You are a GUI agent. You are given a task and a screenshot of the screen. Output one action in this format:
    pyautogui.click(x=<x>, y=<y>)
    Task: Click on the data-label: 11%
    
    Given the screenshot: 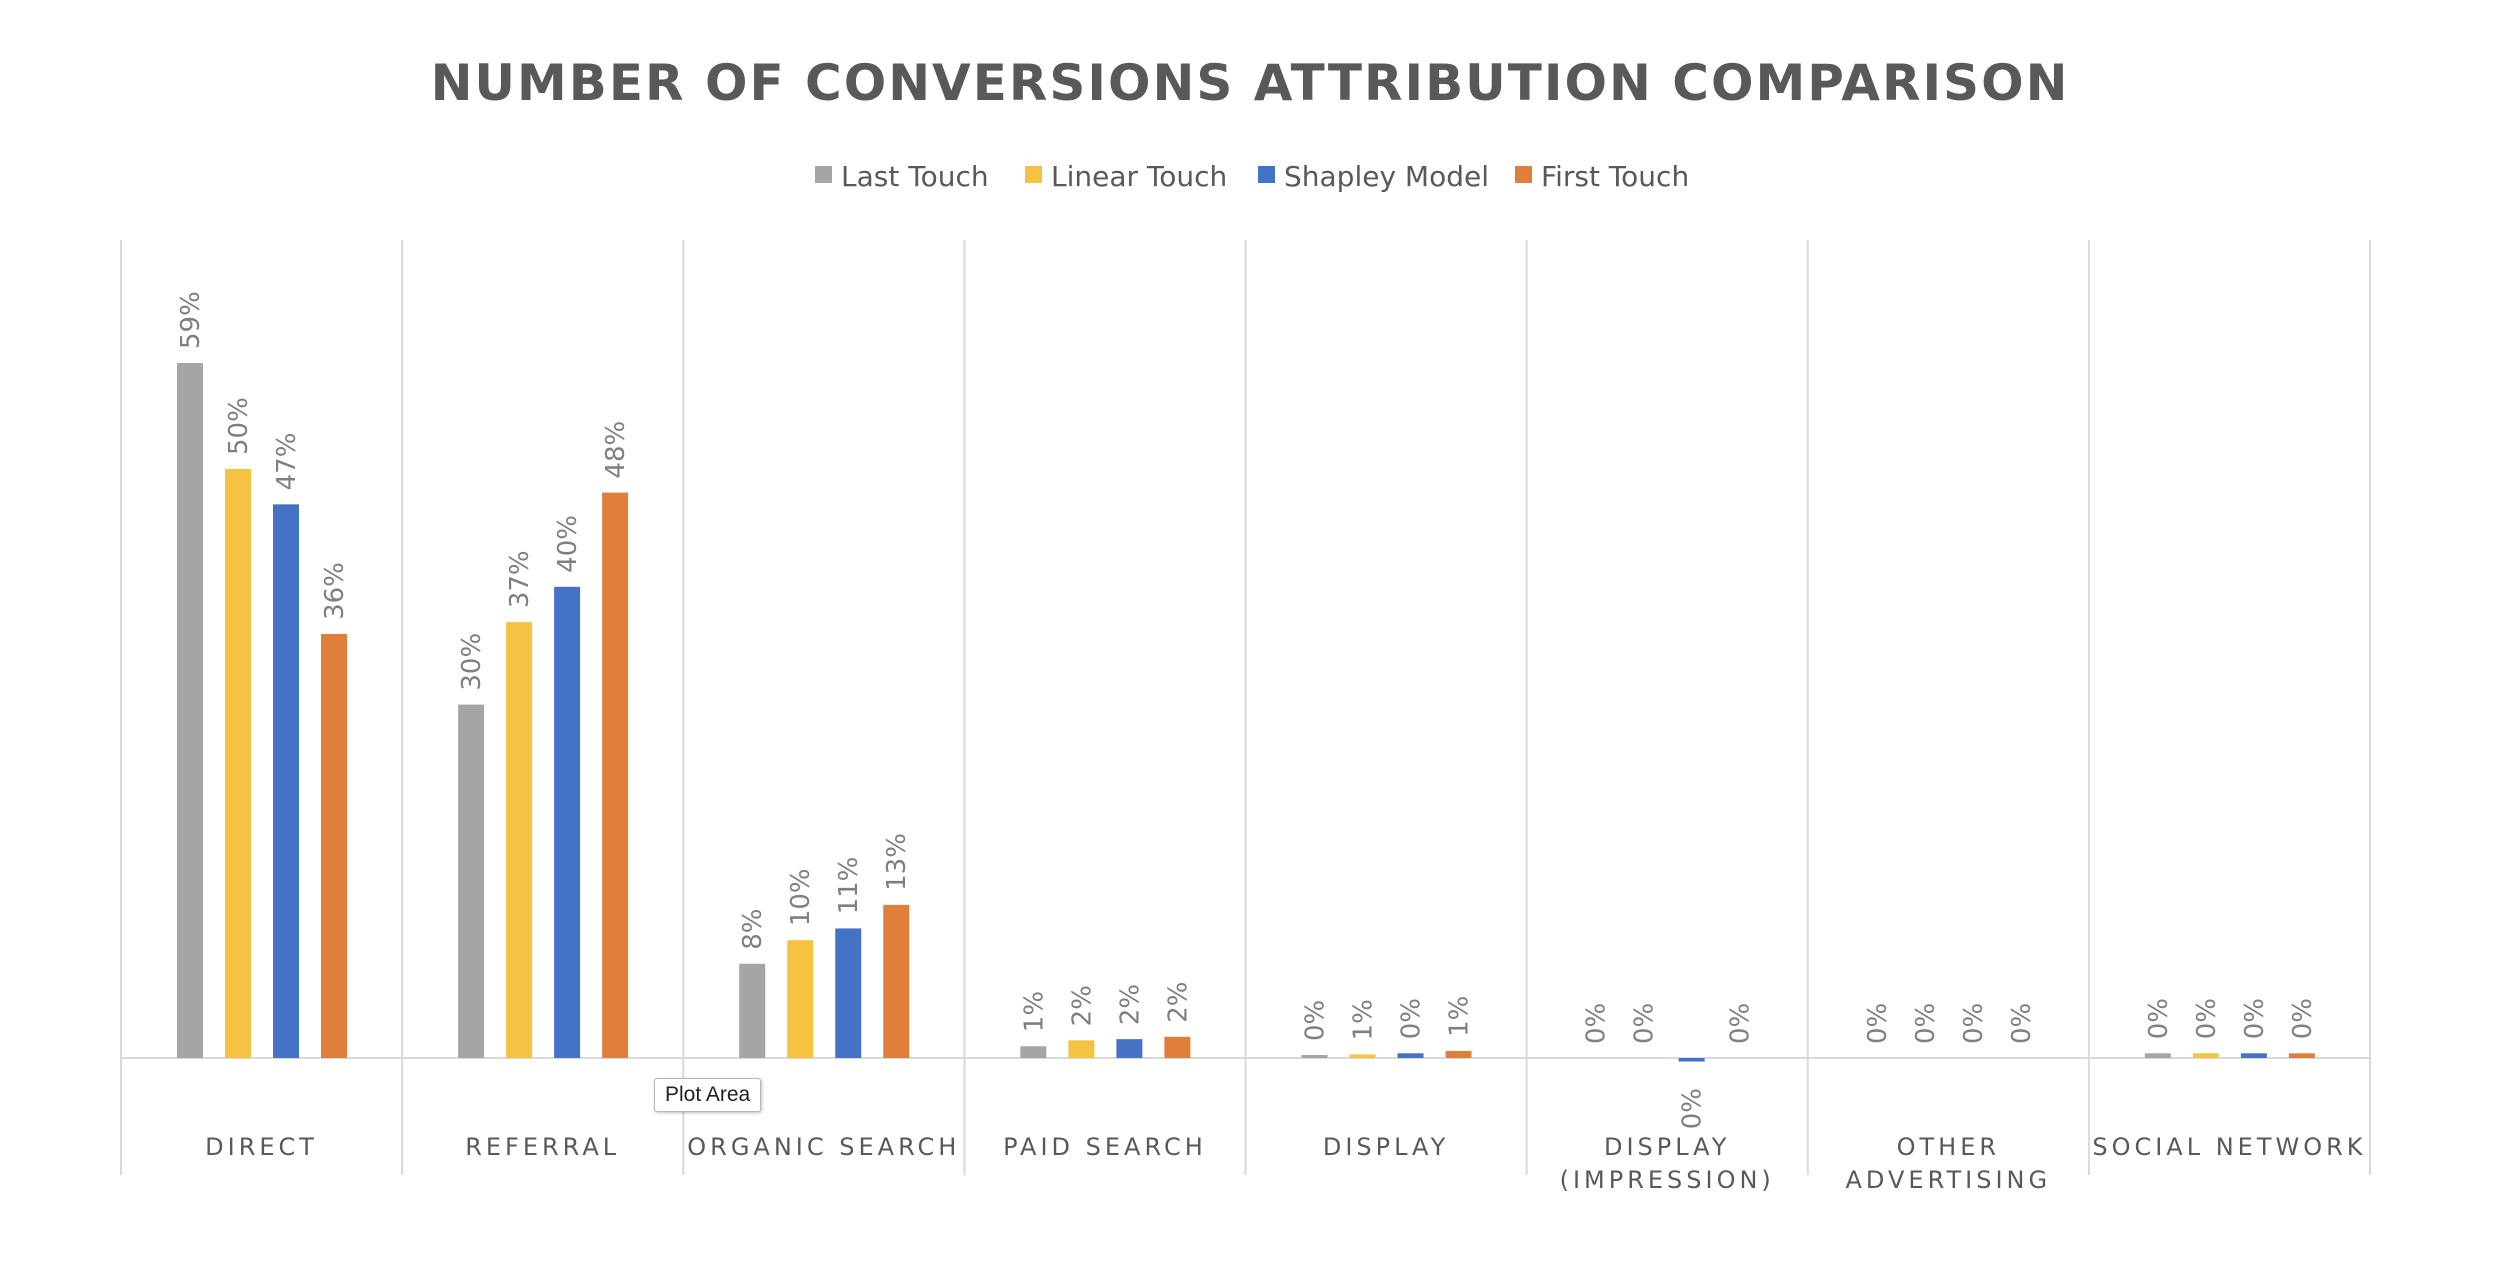 What is the action you would take?
    pyautogui.click(x=849, y=886)
    